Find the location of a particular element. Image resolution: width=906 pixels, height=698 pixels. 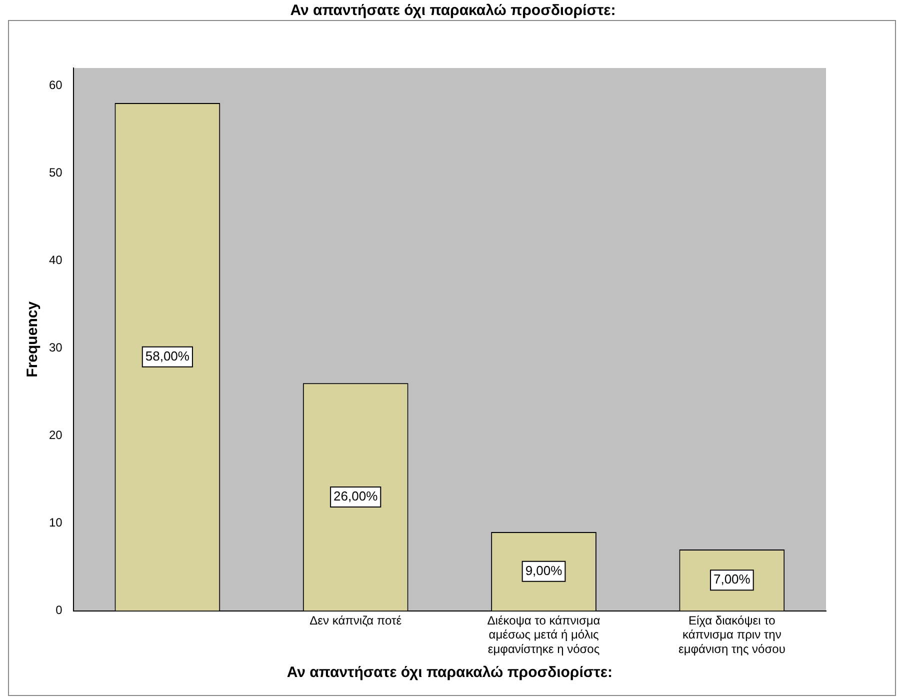

y-axis-title: Frequency is located at coordinates (33, 339).